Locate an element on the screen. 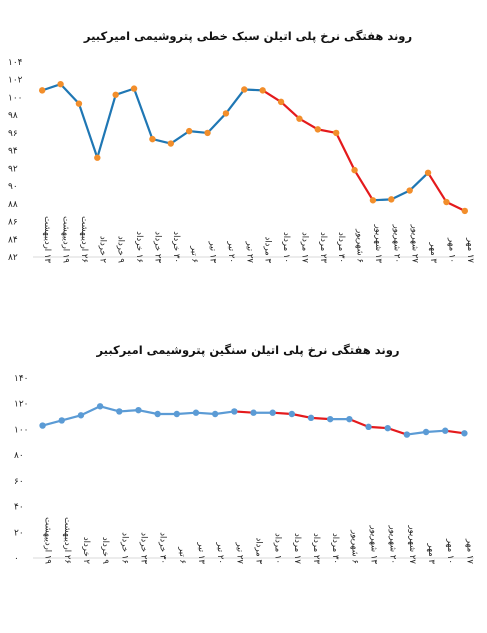  x-tick-label: ۱۶ خرداد is located at coordinates (124, 548).